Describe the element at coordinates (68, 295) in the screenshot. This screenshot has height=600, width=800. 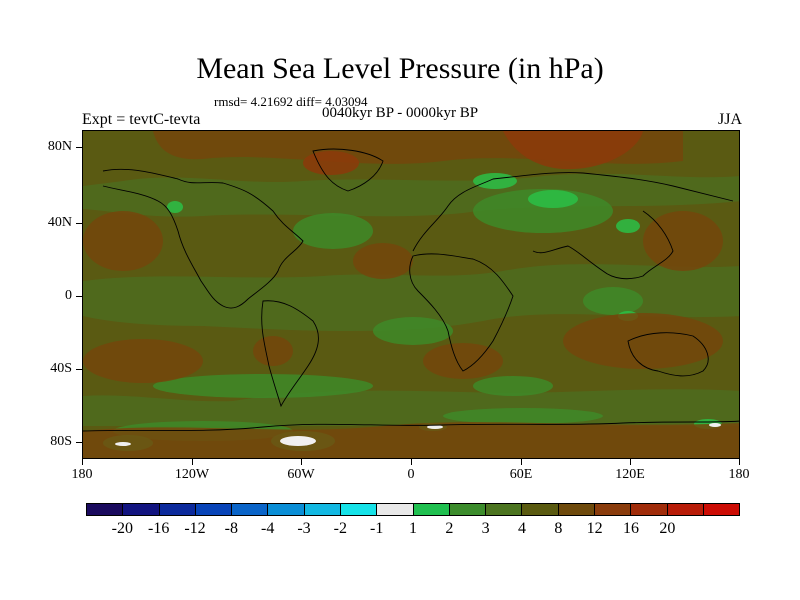
I see `y-label-0: 0` at that location.